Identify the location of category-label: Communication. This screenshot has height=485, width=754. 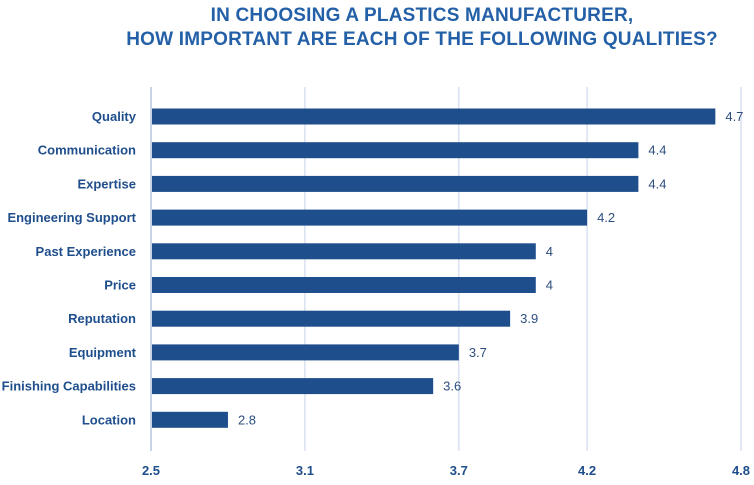
(87, 150).